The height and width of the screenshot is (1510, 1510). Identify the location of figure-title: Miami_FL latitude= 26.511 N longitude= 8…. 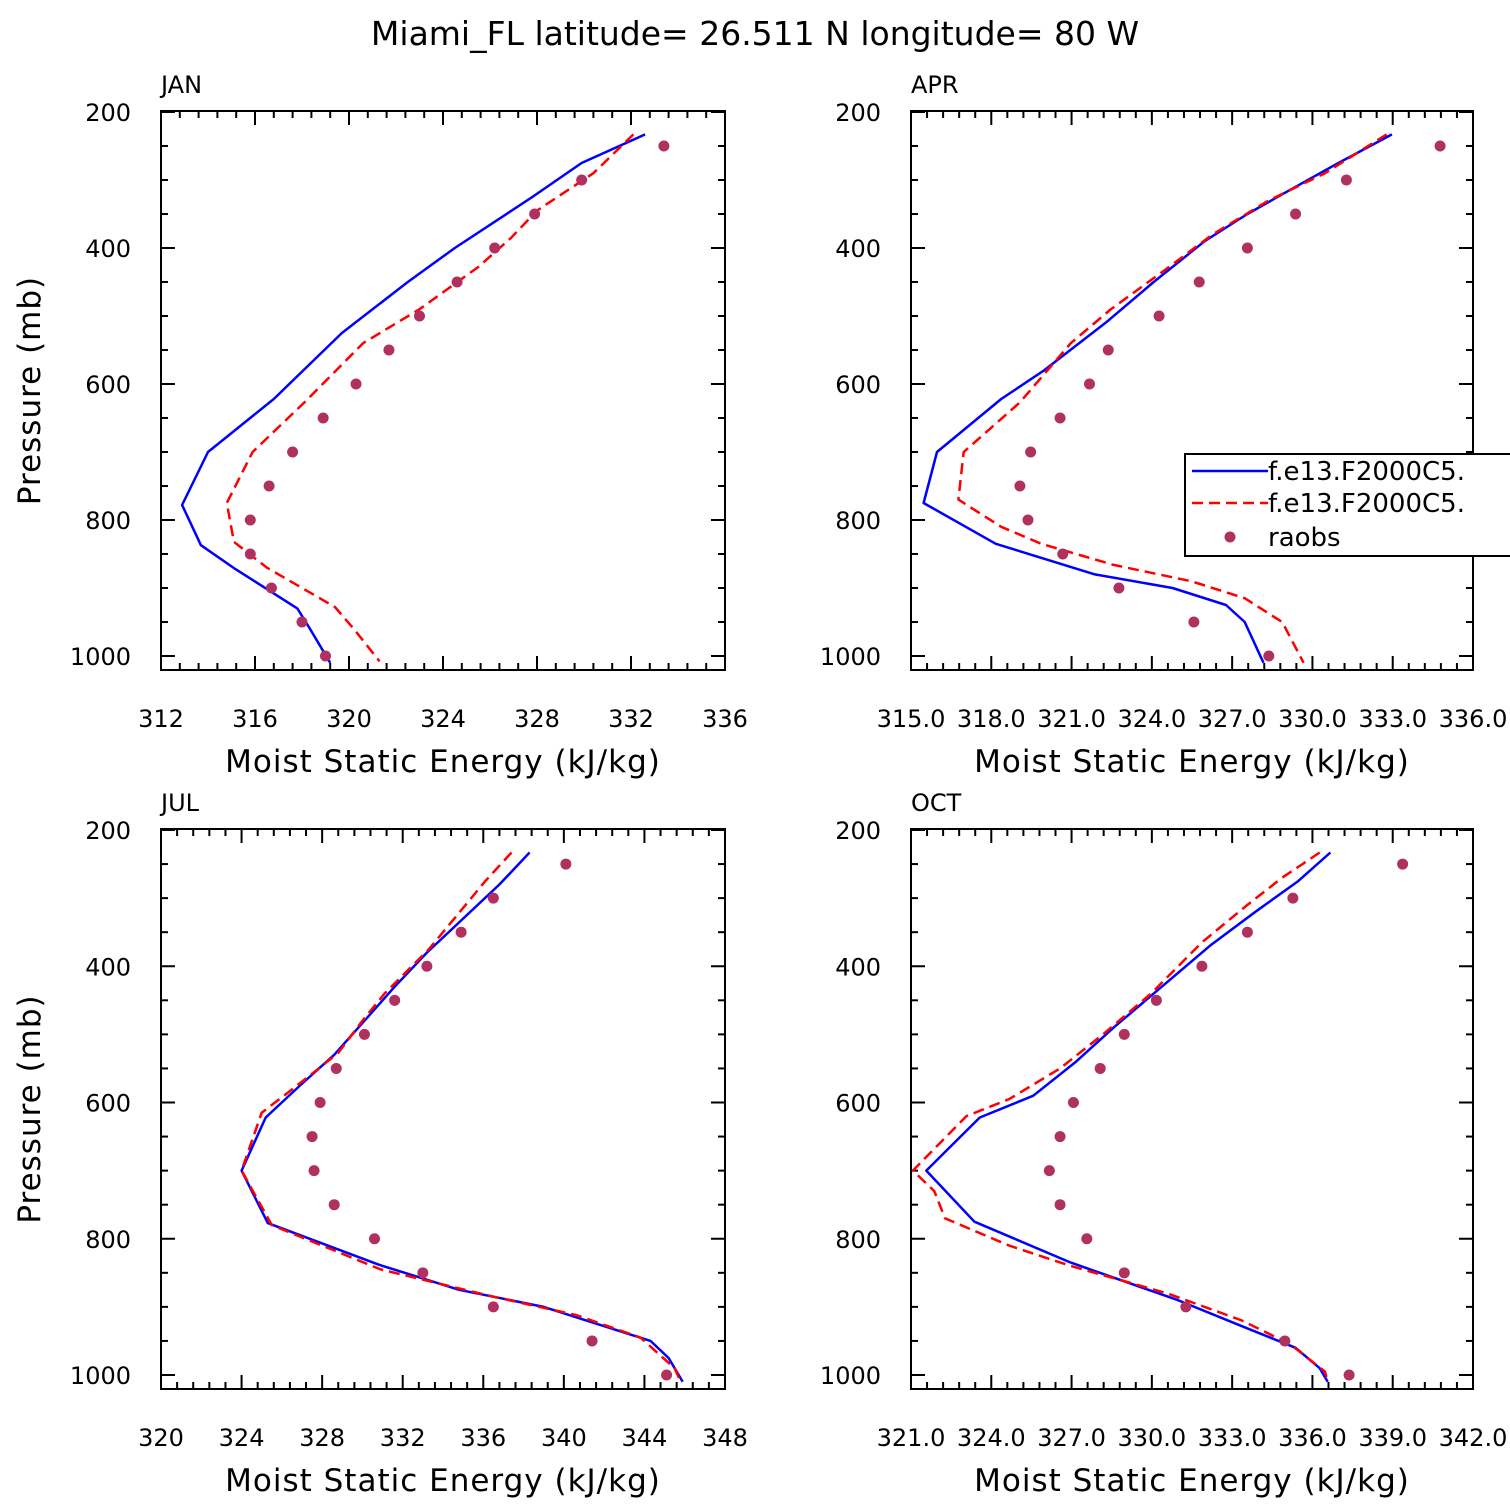
(755, 33).